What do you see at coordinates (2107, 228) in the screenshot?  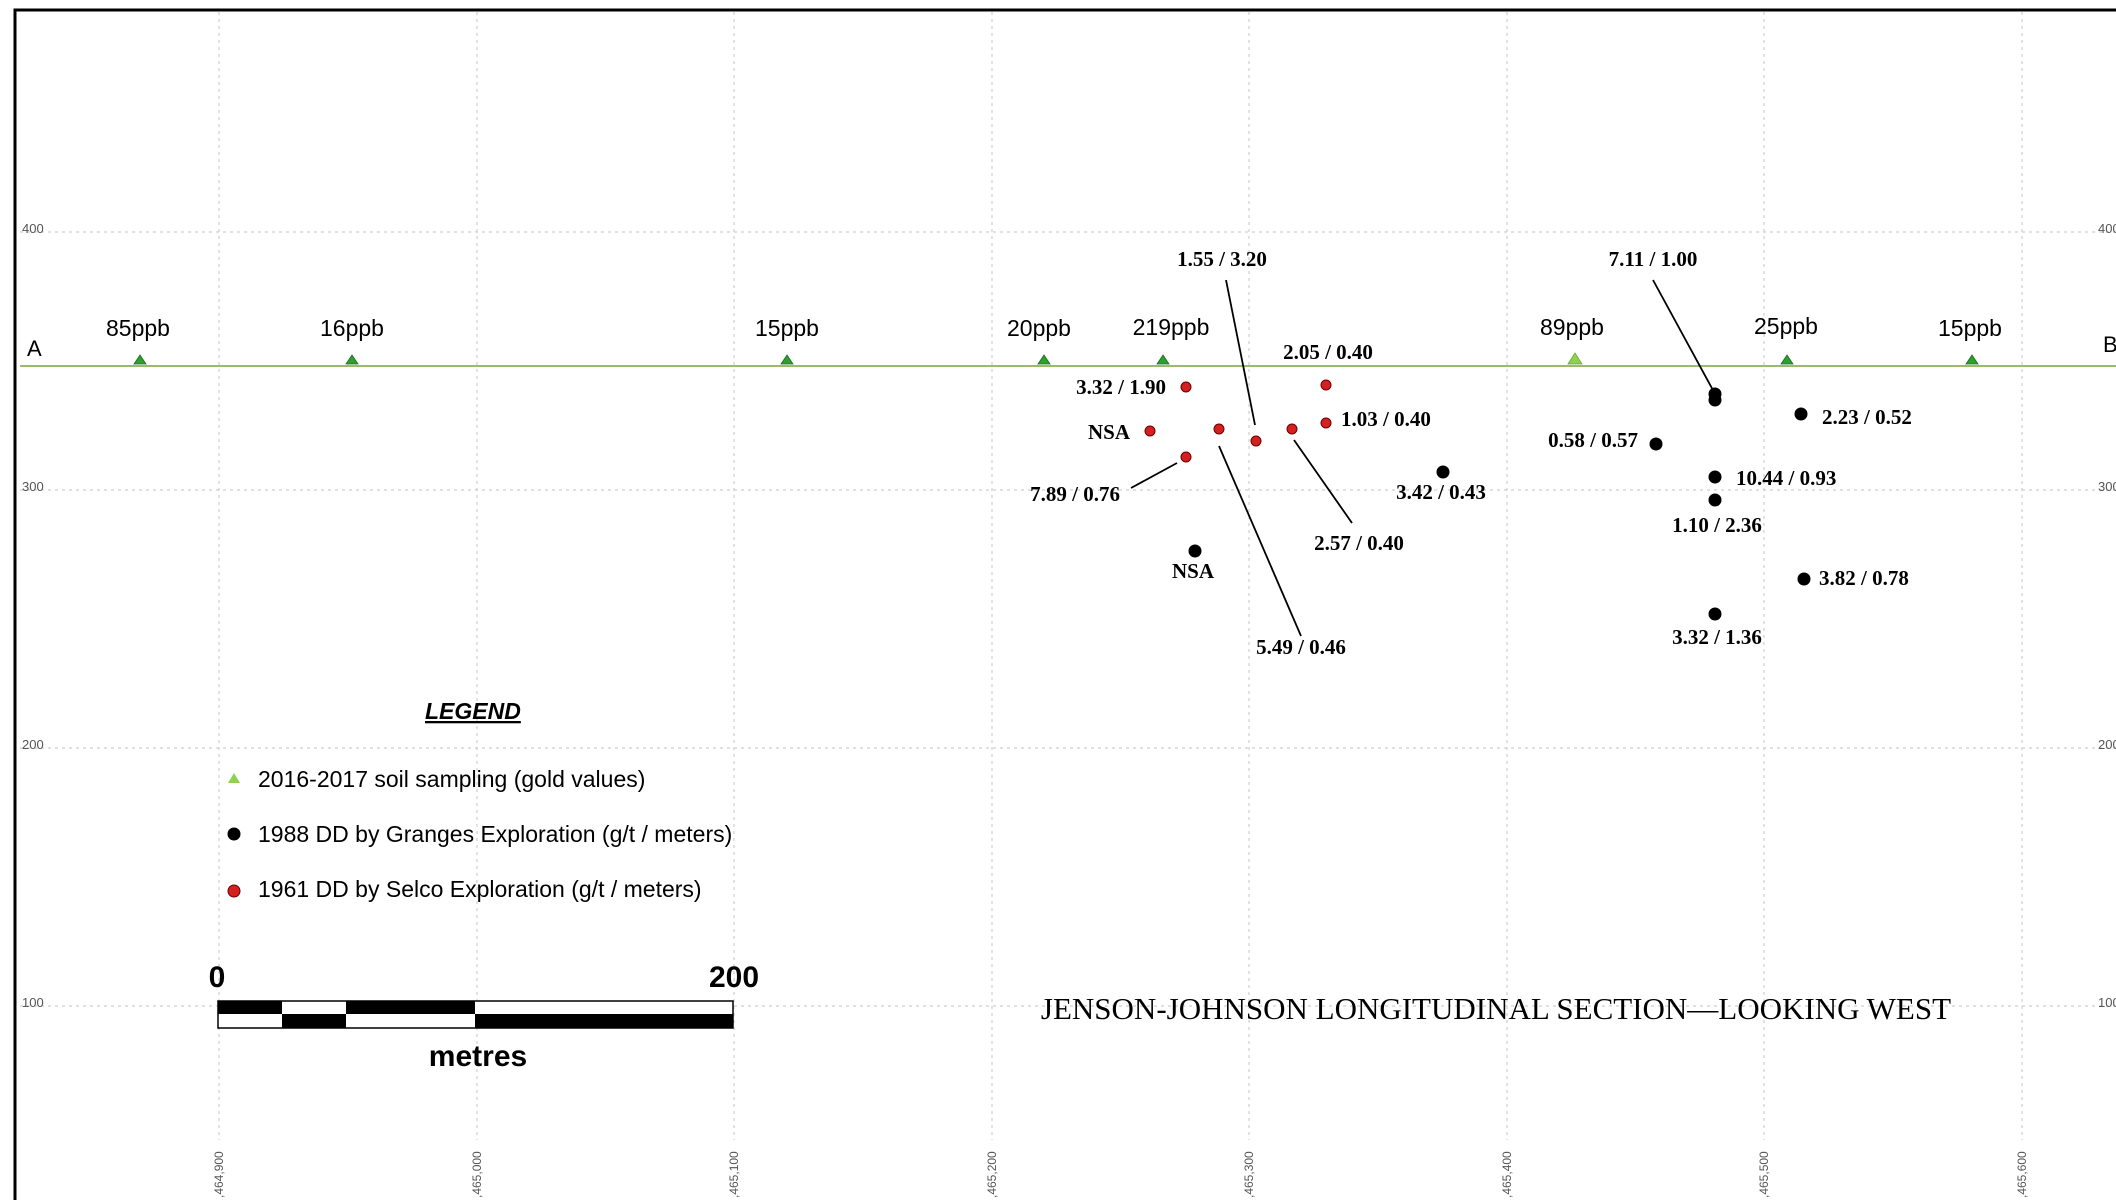 I see `elevation-label-right: 400` at bounding box center [2107, 228].